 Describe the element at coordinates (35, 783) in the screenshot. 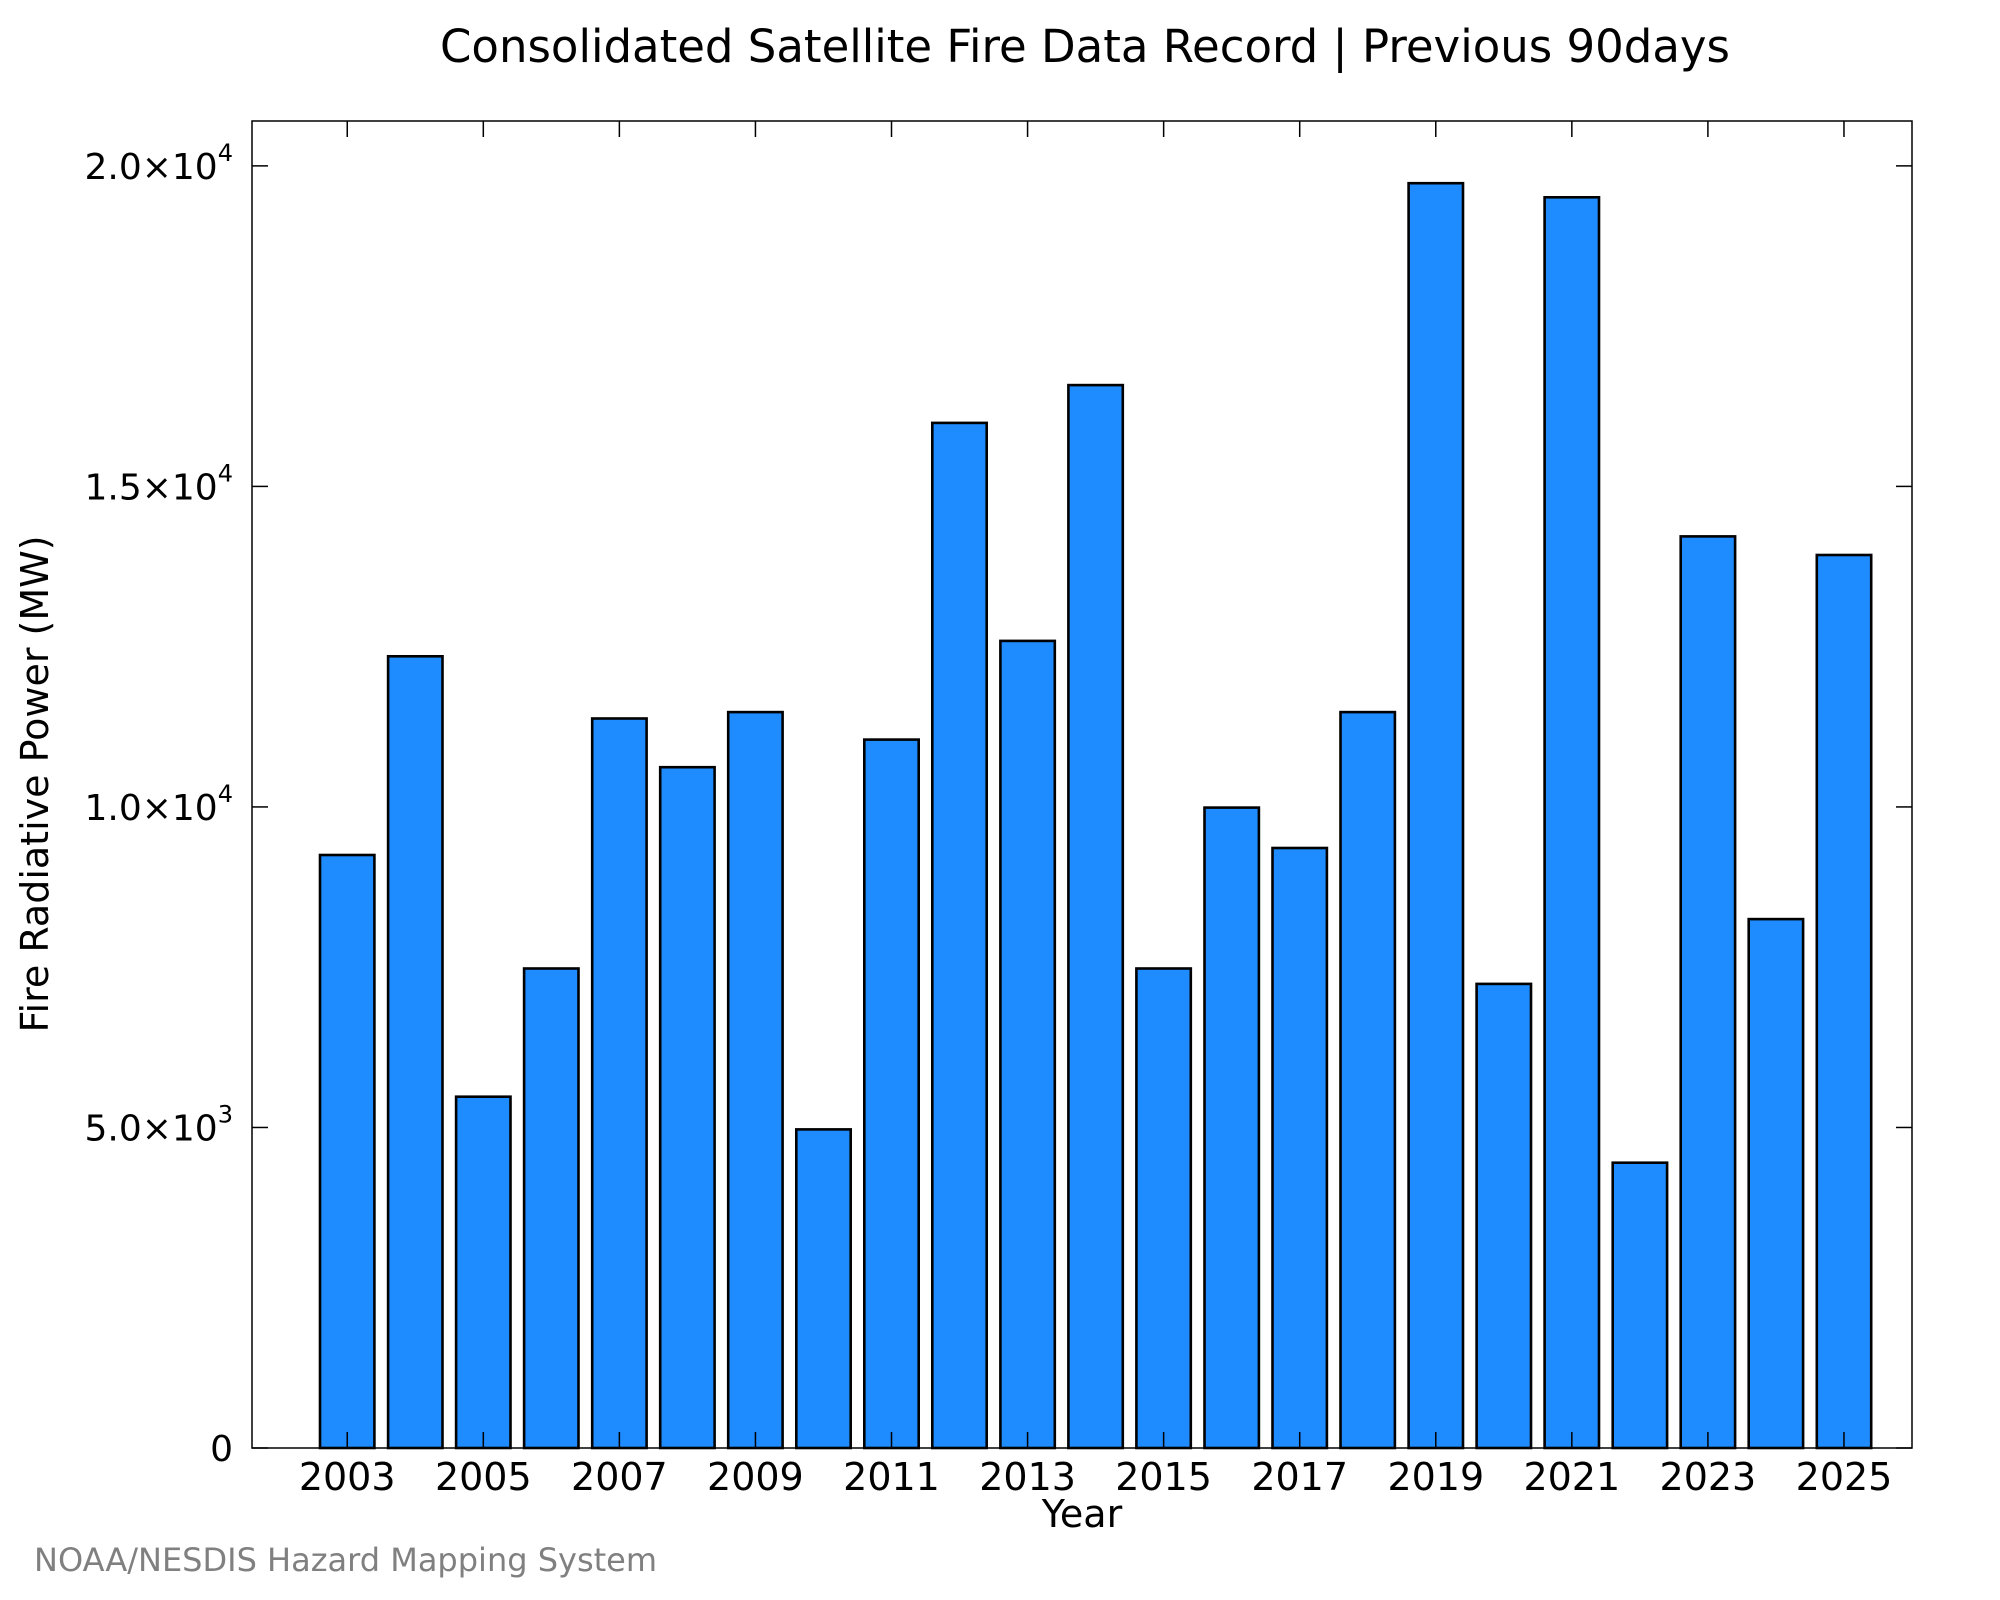

I see `y-axis-label: Fire Radiative Power (MW)` at that location.